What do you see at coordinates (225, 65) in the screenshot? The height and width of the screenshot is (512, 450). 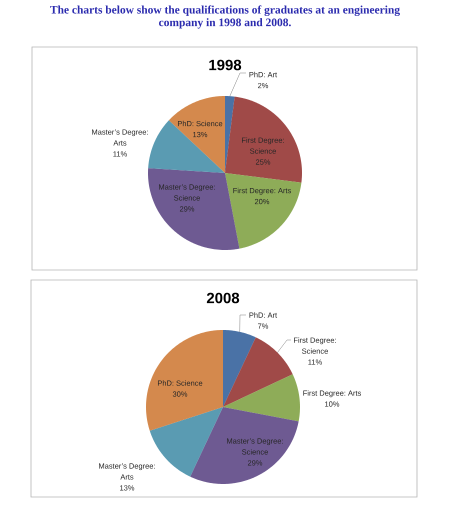 I see `chart-title: 1998` at bounding box center [225, 65].